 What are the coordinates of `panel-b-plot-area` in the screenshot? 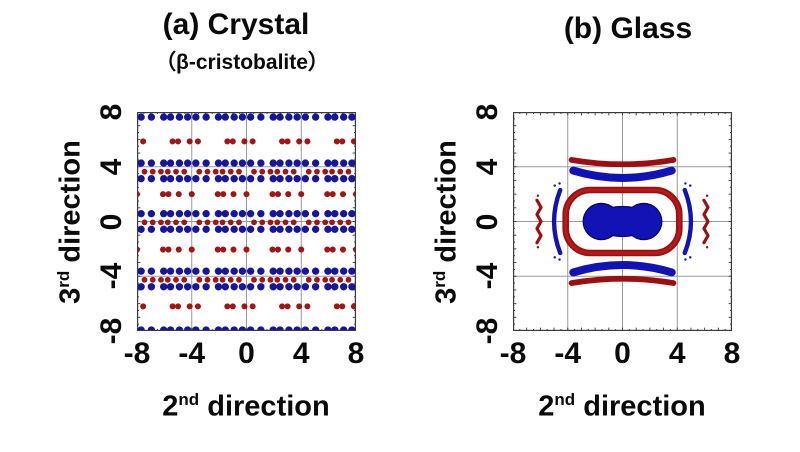 It's located at (622, 221).